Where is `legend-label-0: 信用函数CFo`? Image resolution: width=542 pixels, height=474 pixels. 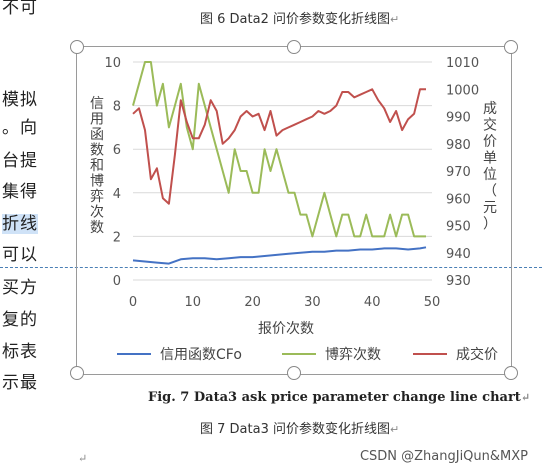
legend-label-0: 信用函数CFo is located at coordinates (201, 355).